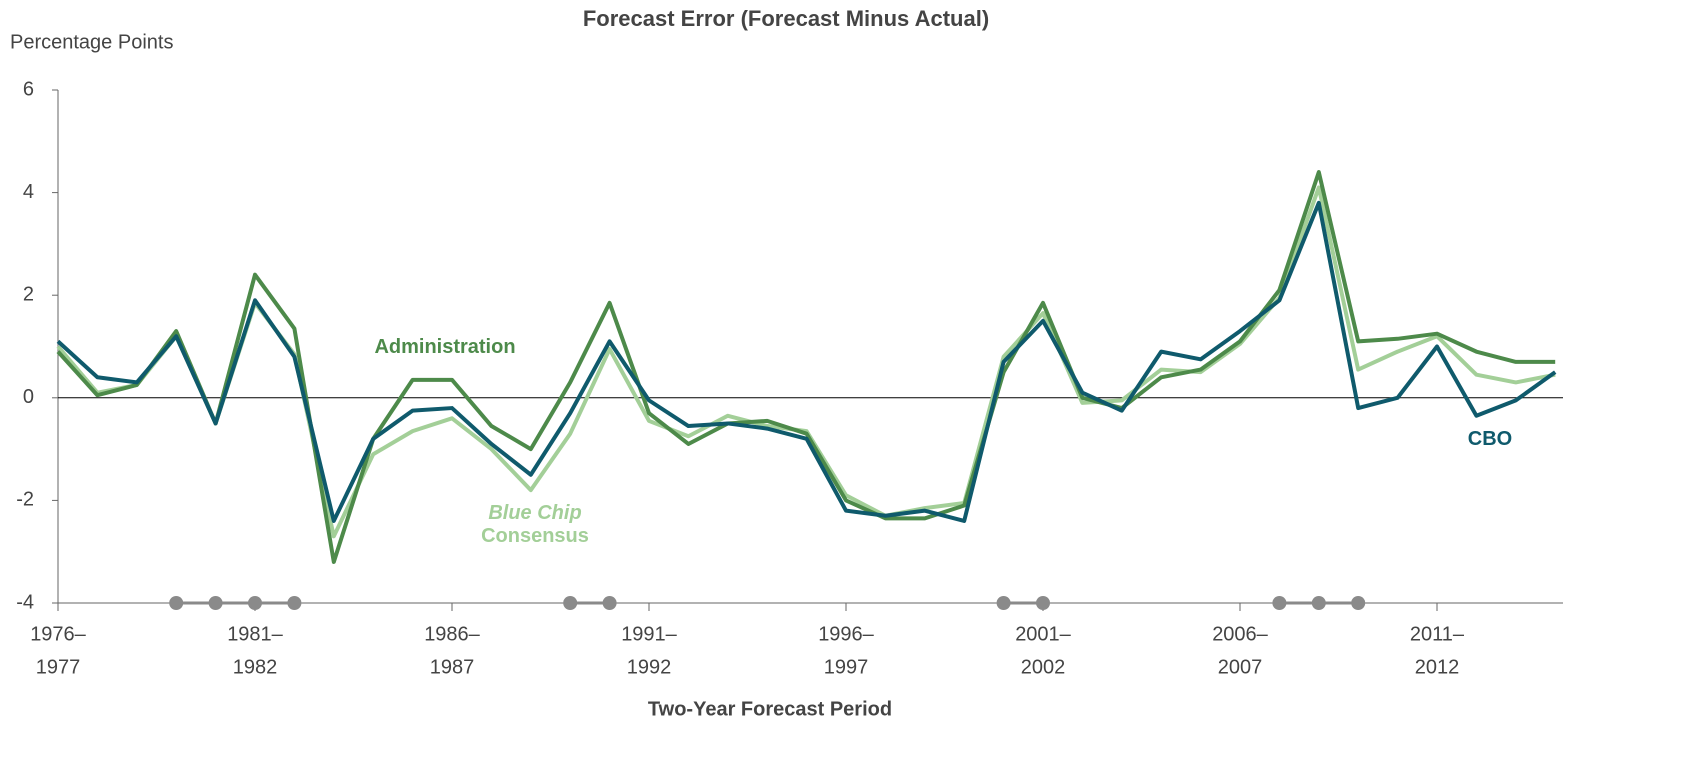 The height and width of the screenshot is (783, 1698). What do you see at coordinates (649, 634) in the screenshot?
I see `x-tick-label: 1991–` at bounding box center [649, 634].